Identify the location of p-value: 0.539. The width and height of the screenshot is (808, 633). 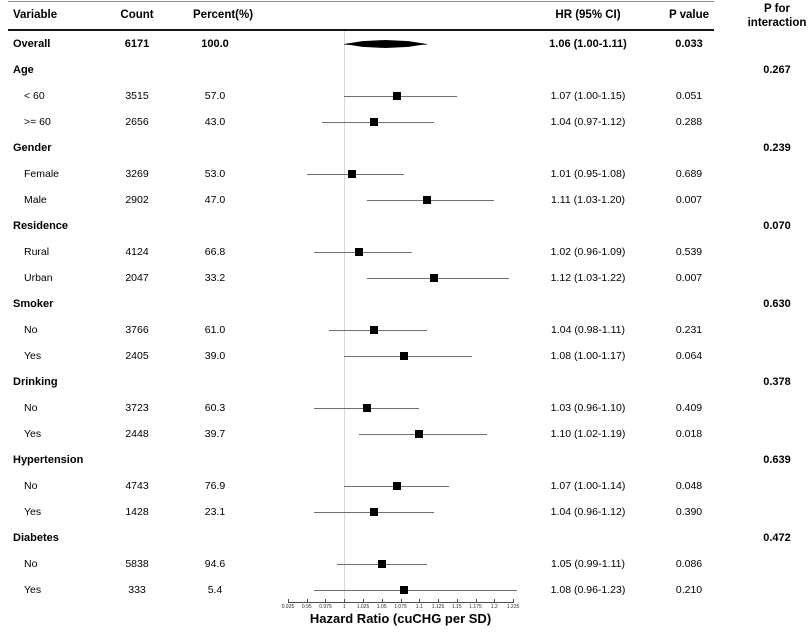
(689, 252).